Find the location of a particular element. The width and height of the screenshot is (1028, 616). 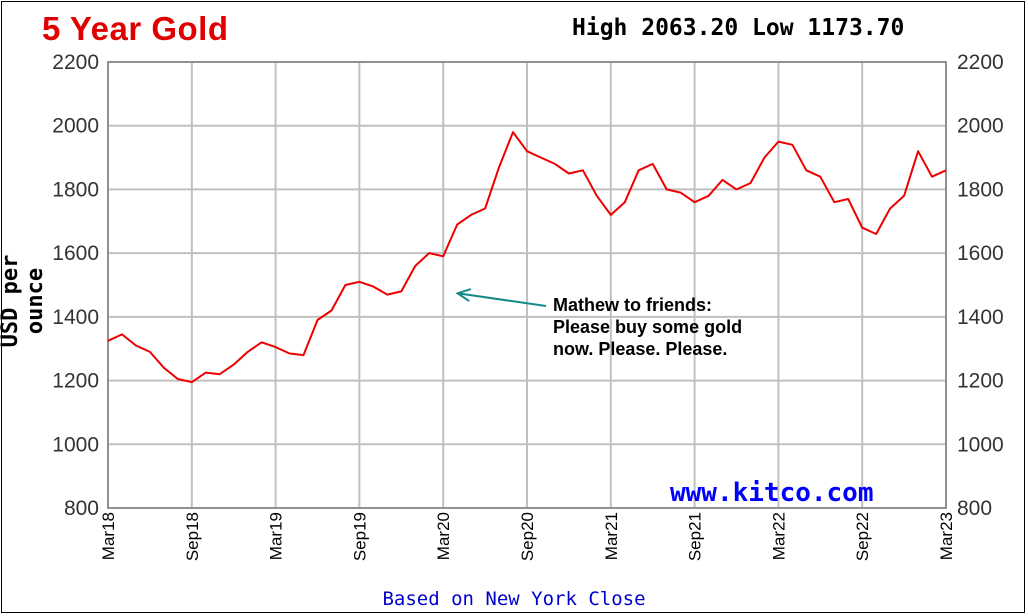

x-tick-label: Sep18 is located at coordinates (192, 536).